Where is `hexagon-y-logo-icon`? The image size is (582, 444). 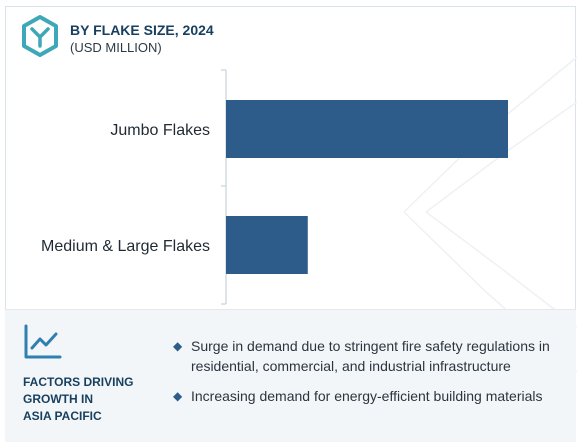
hexagon-y-logo-icon is located at coordinates (40, 36).